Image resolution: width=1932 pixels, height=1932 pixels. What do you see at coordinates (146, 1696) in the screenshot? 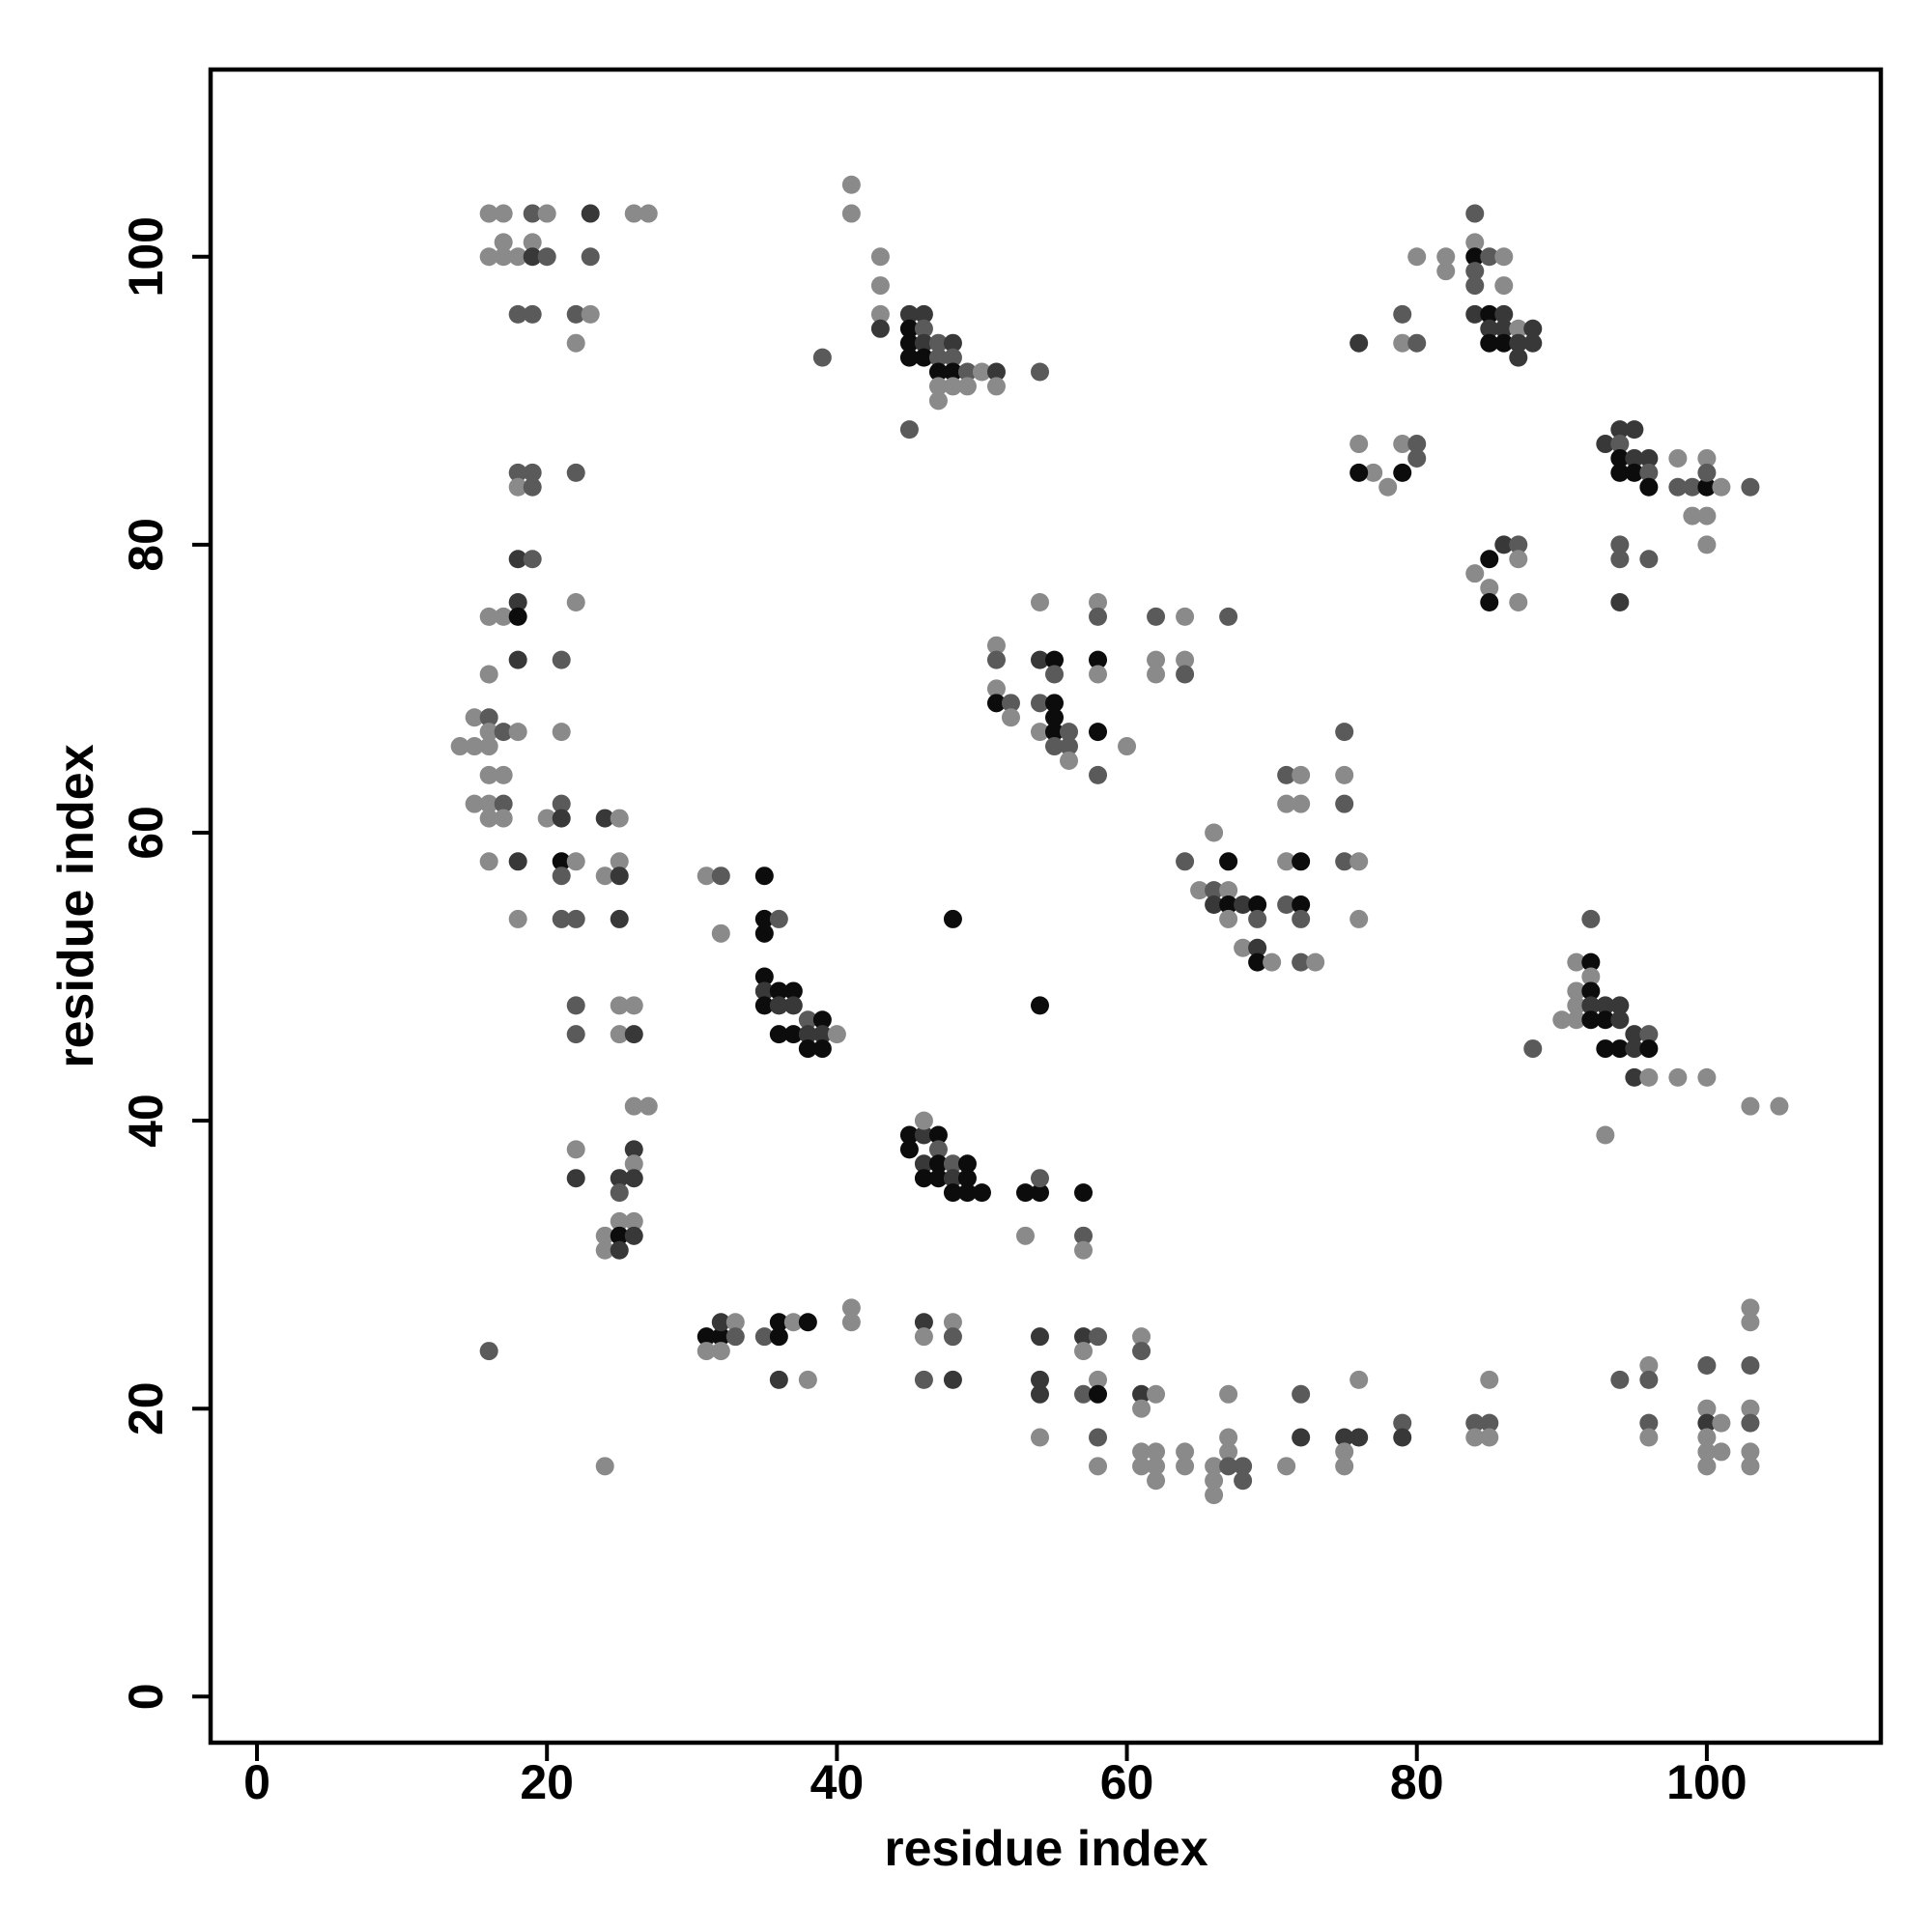
I see `y-tick-label: 0` at bounding box center [146, 1696].